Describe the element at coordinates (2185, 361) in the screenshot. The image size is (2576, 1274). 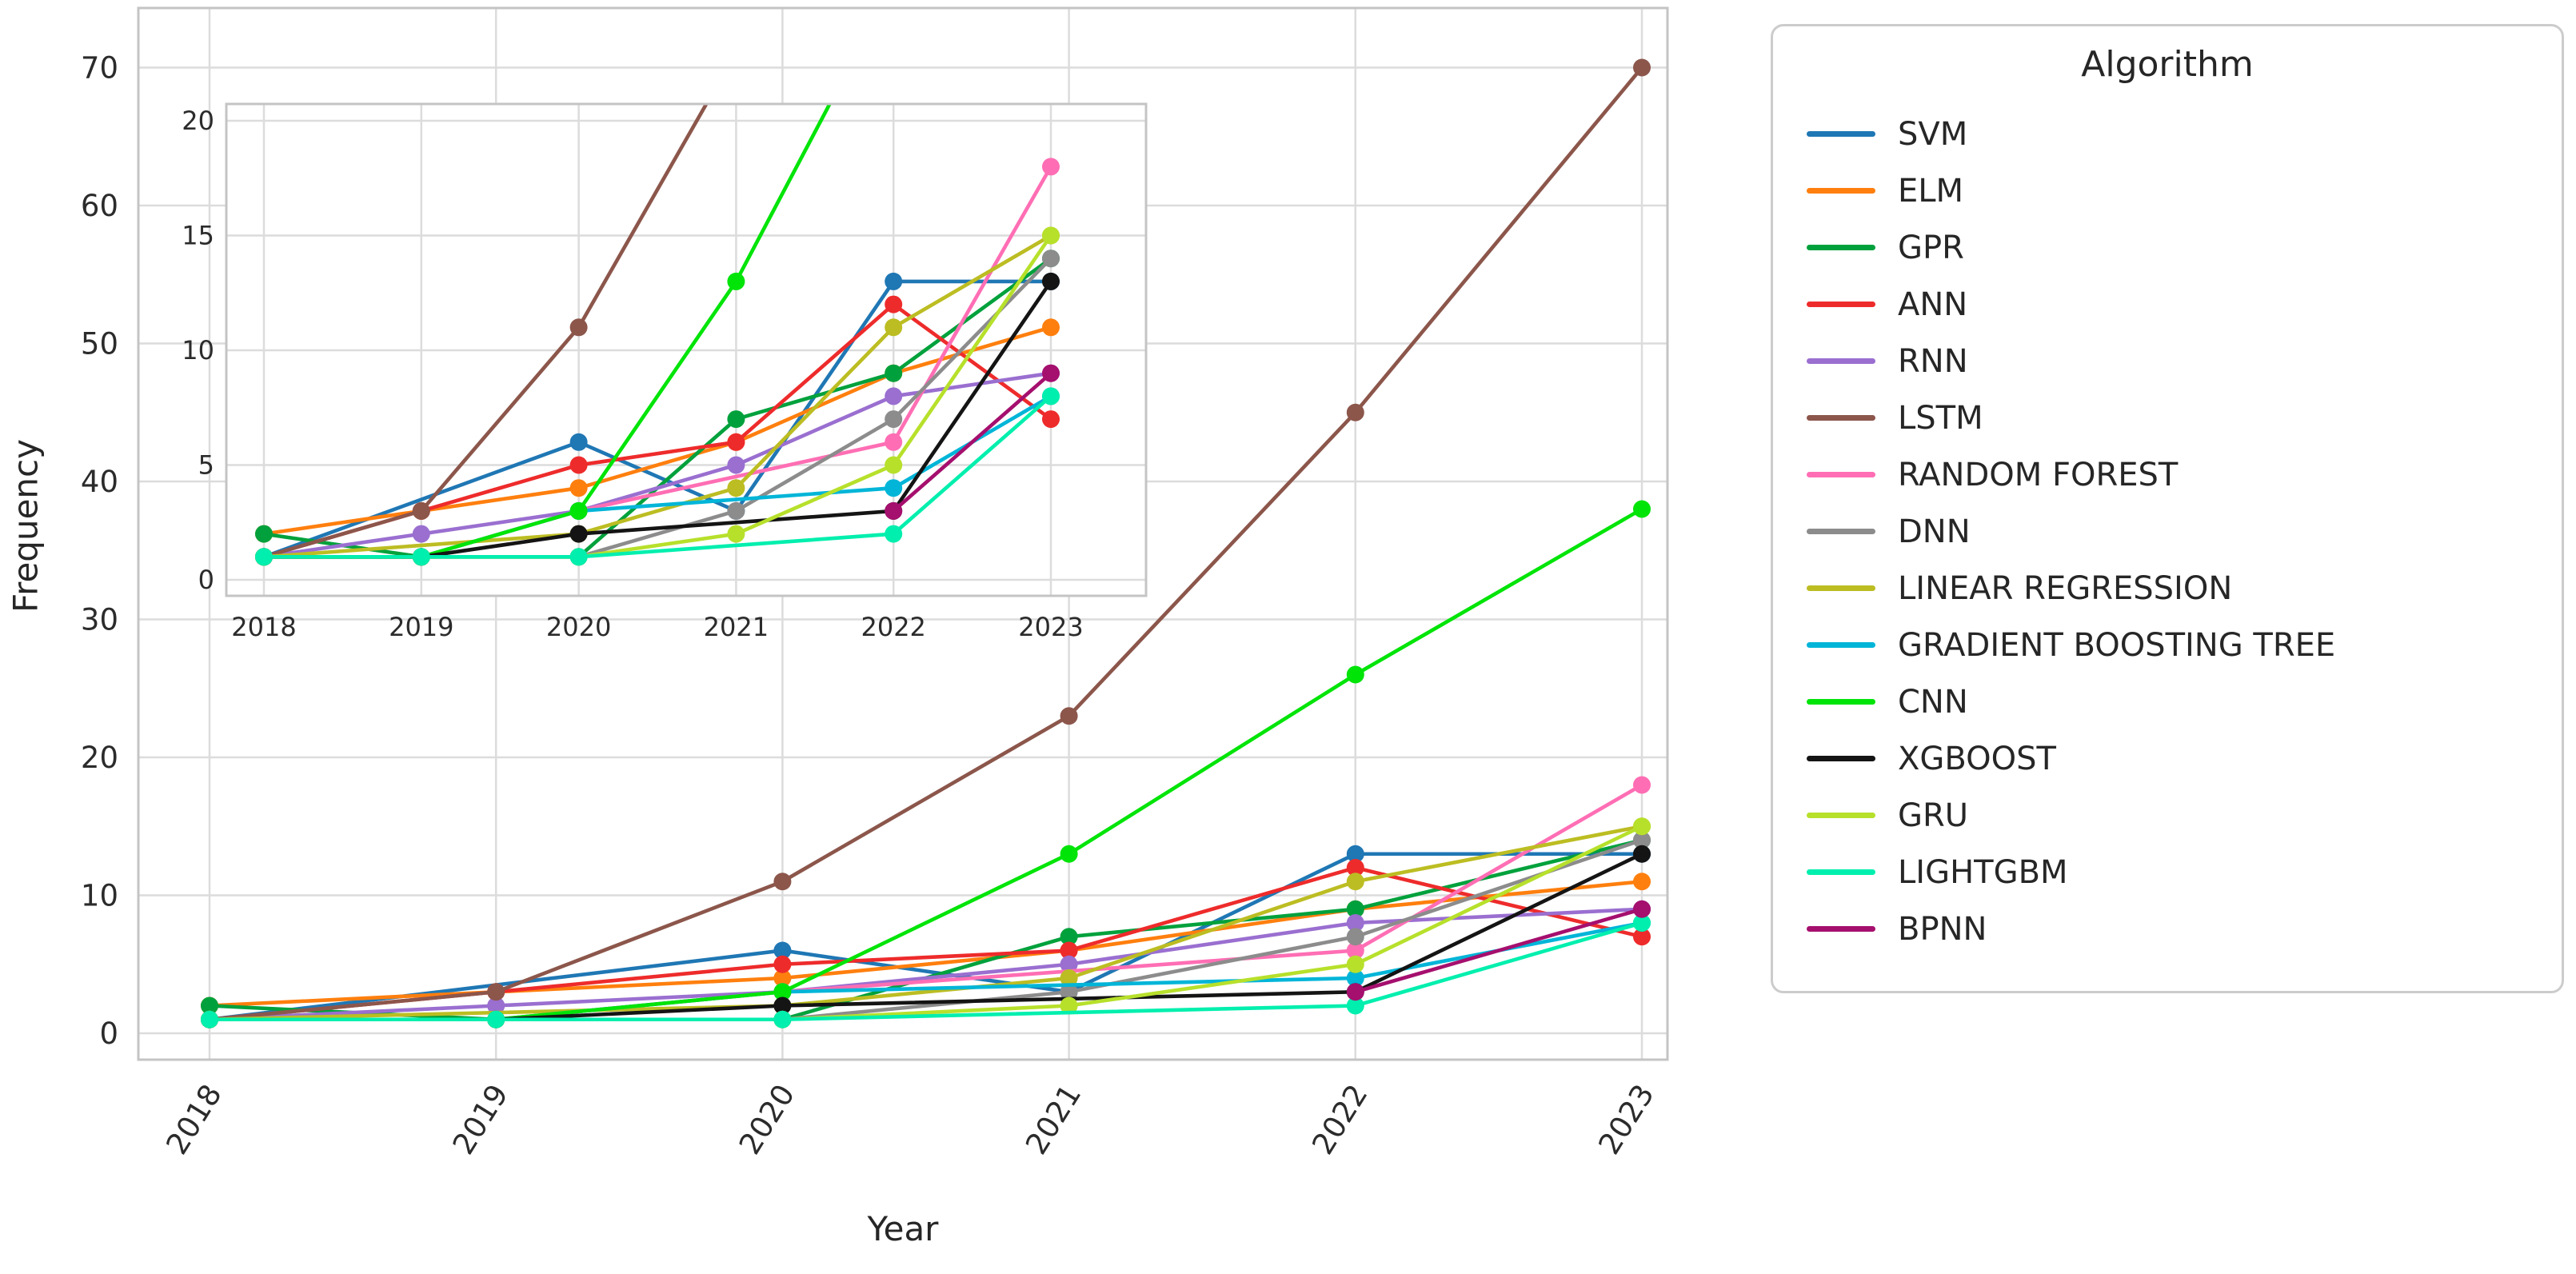
I see `legend-item-rnn: RNN` at that location.